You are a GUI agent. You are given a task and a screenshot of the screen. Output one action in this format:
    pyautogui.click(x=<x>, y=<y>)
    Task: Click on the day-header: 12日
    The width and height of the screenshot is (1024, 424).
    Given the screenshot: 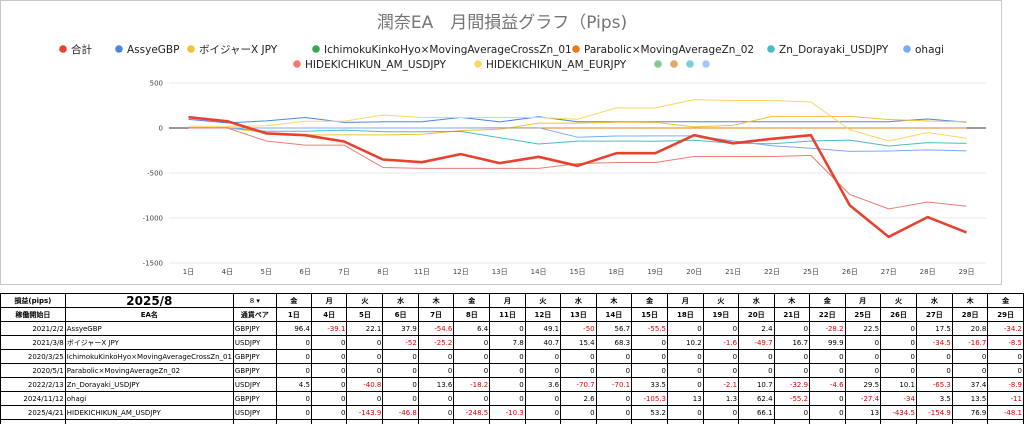 What is the action you would take?
    pyautogui.click(x=543, y=314)
    